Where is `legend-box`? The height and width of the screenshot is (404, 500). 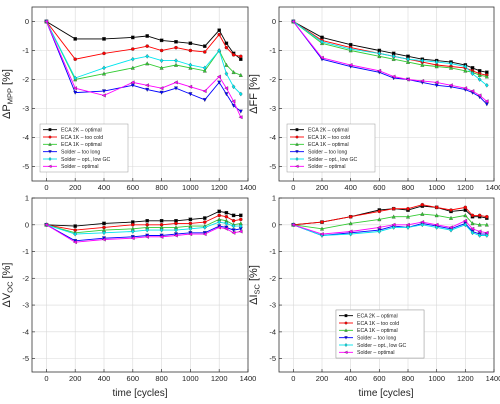 legend-box is located at coordinates (380, 334).